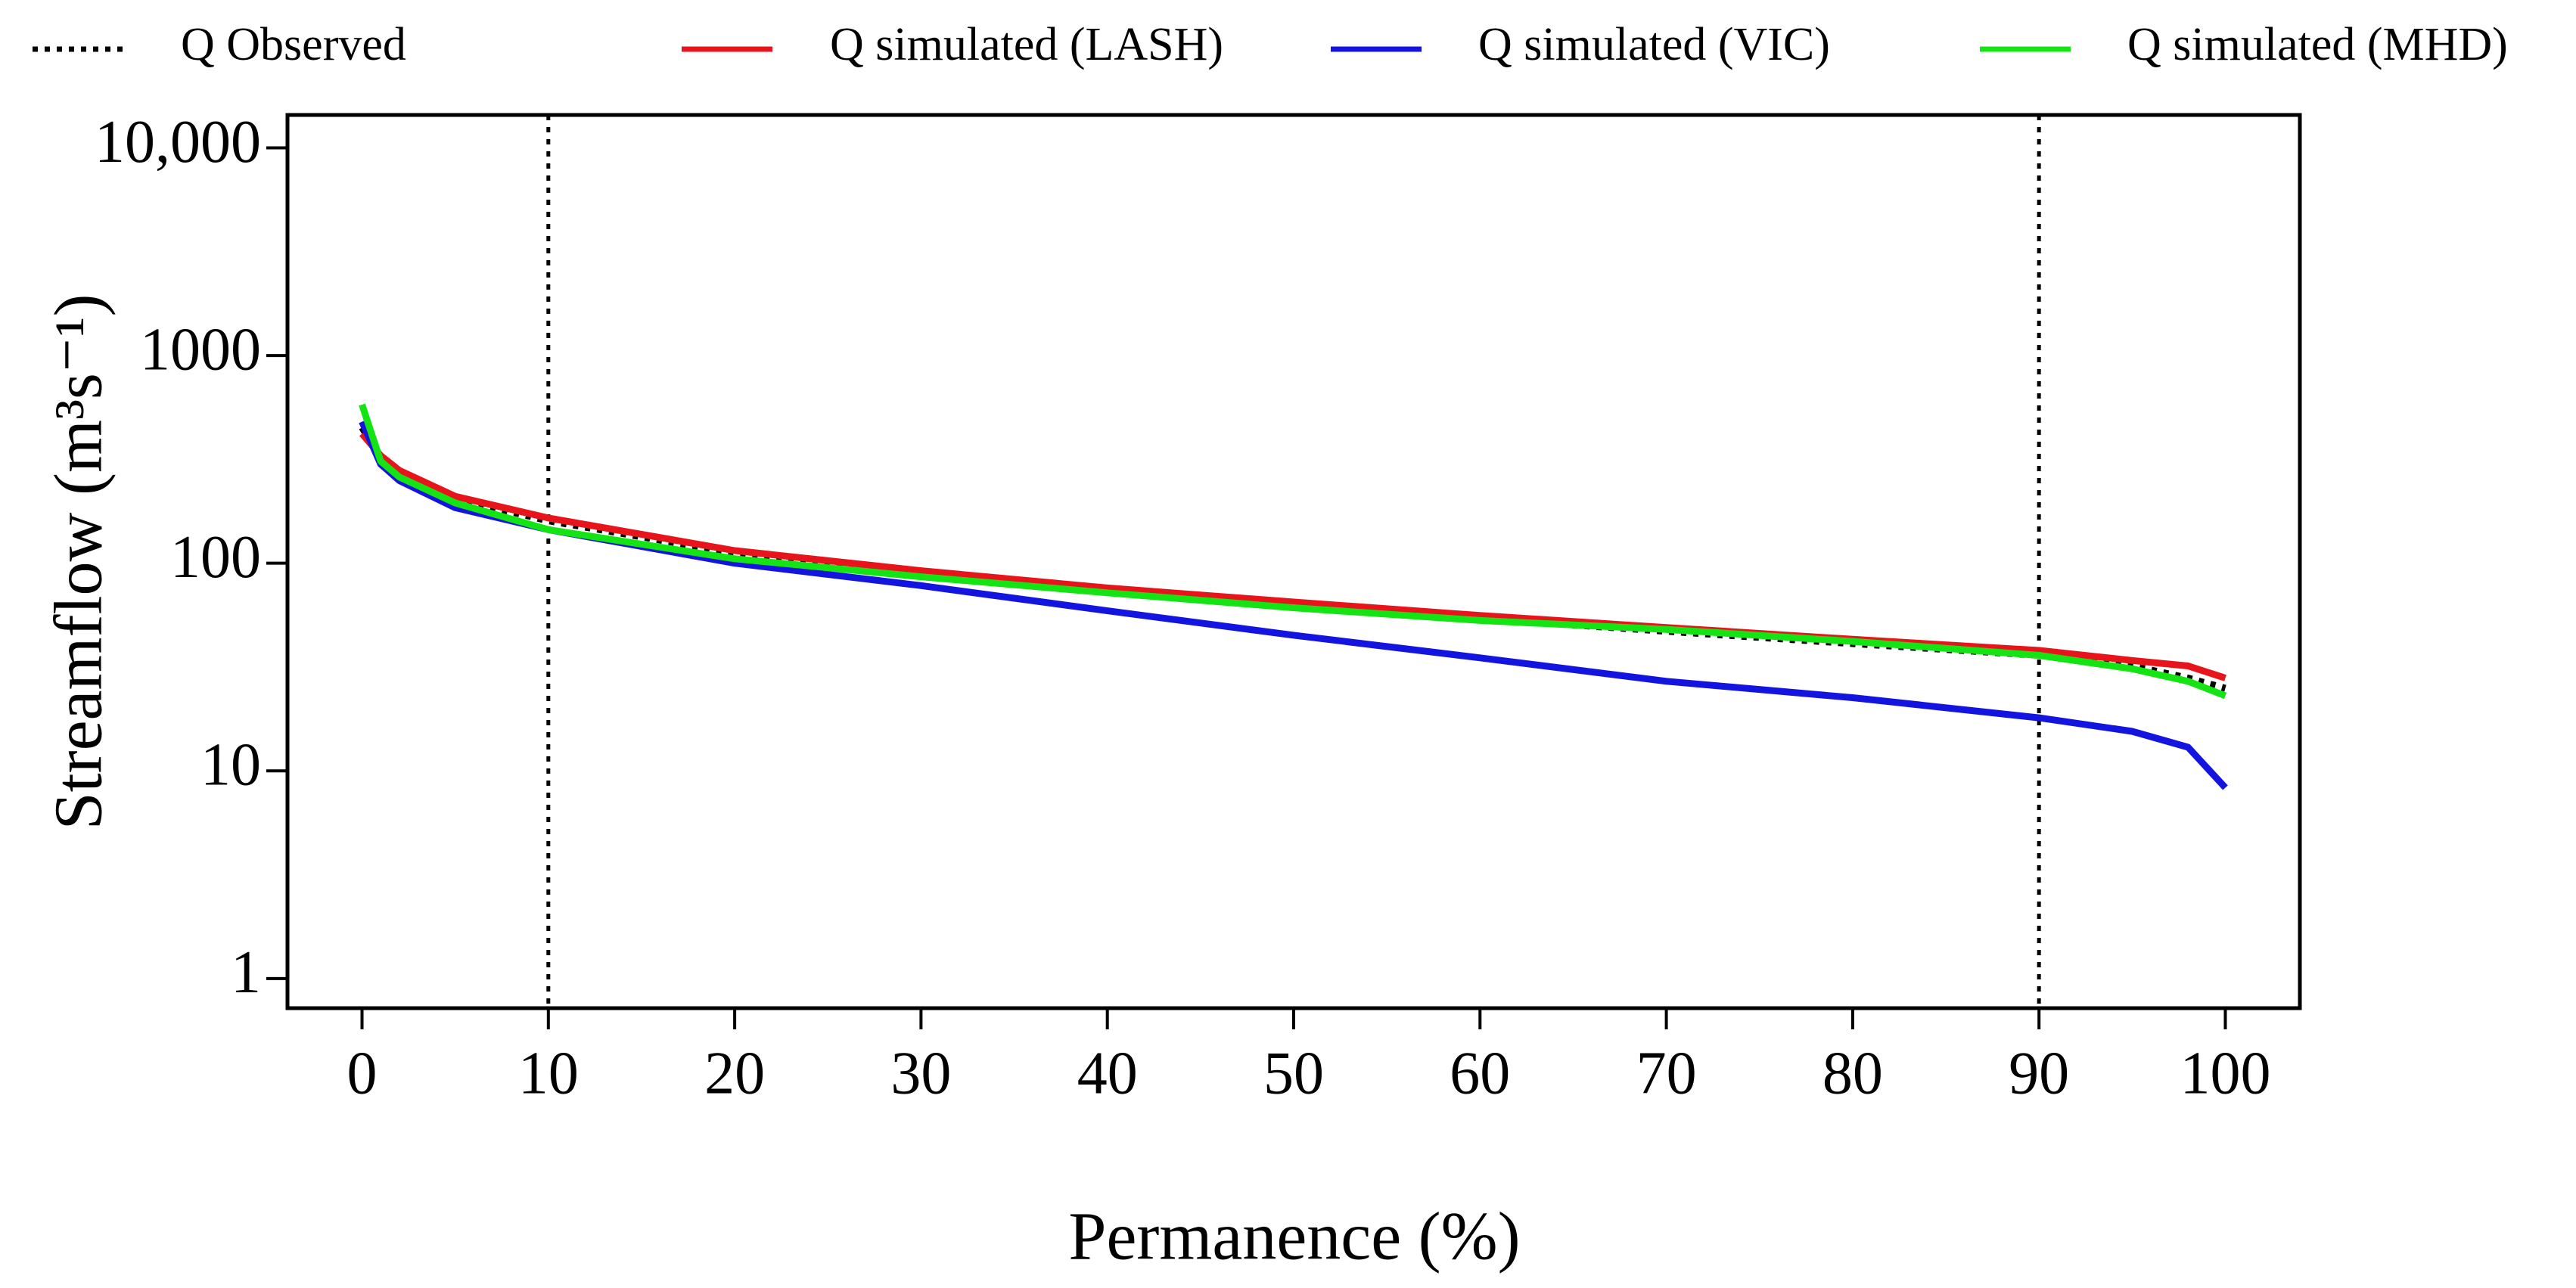 The height and width of the screenshot is (1288, 2576). What do you see at coordinates (1026, 44) in the screenshot?
I see `legend-label: Q simulated (LASH)` at bounding box center [1026, 44].